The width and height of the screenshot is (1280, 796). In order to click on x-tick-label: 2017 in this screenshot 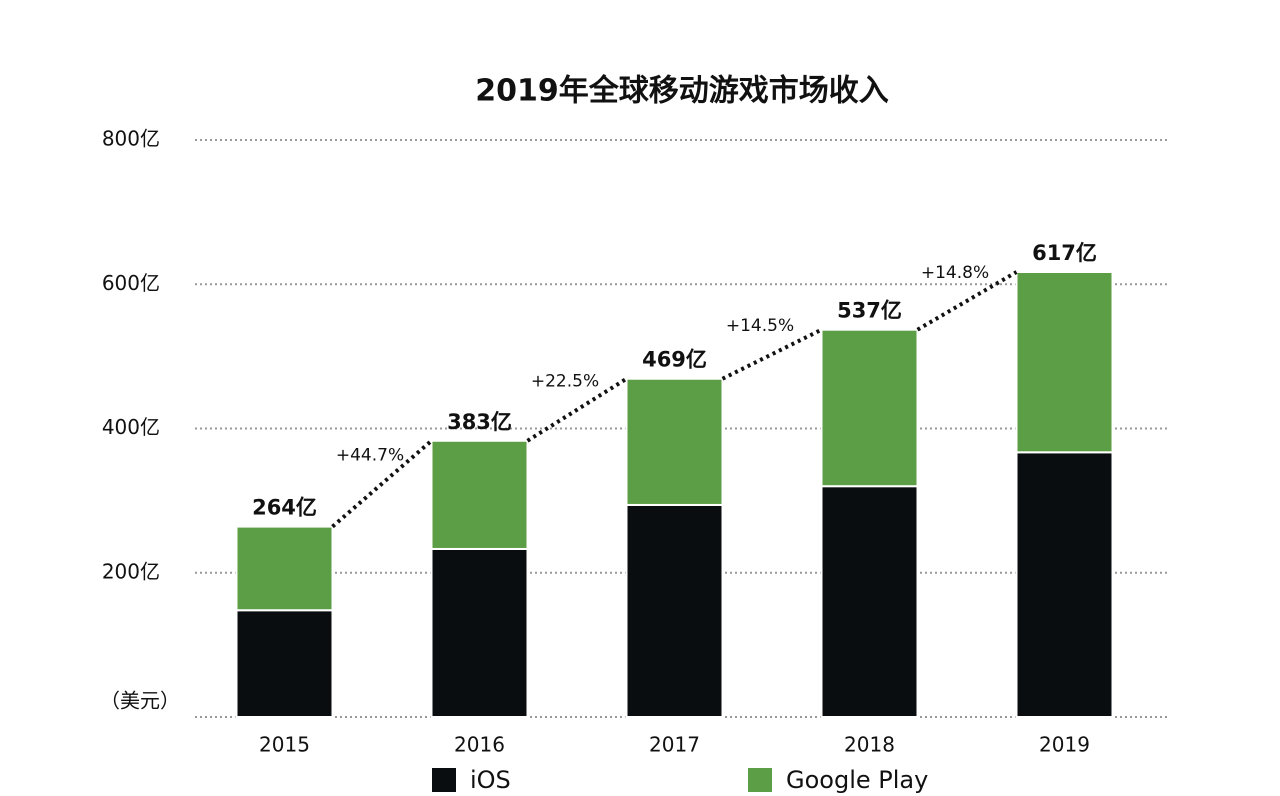, I will do `click(674, 745)`.